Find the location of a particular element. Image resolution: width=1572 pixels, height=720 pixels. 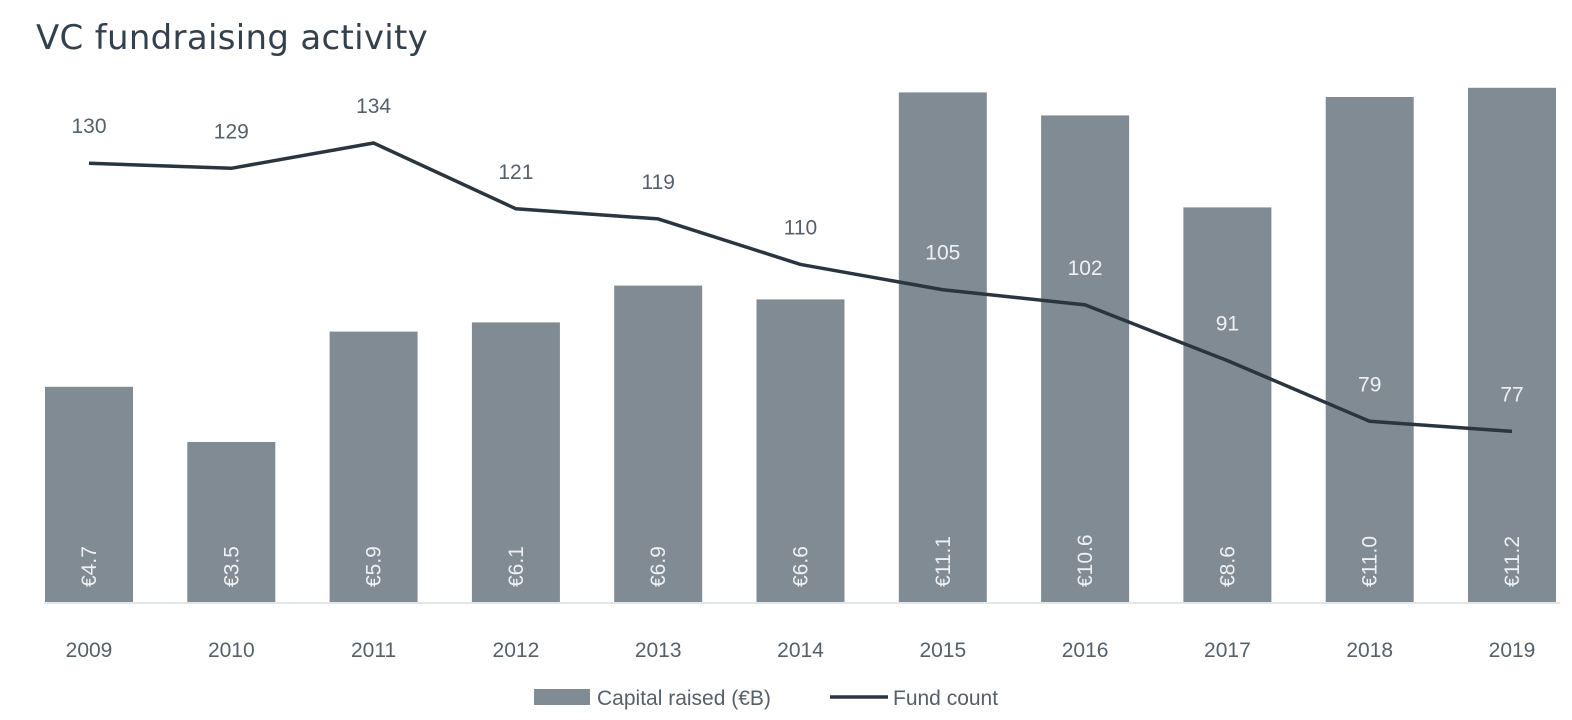

bar-2011 is located at coordinates (373, 467).